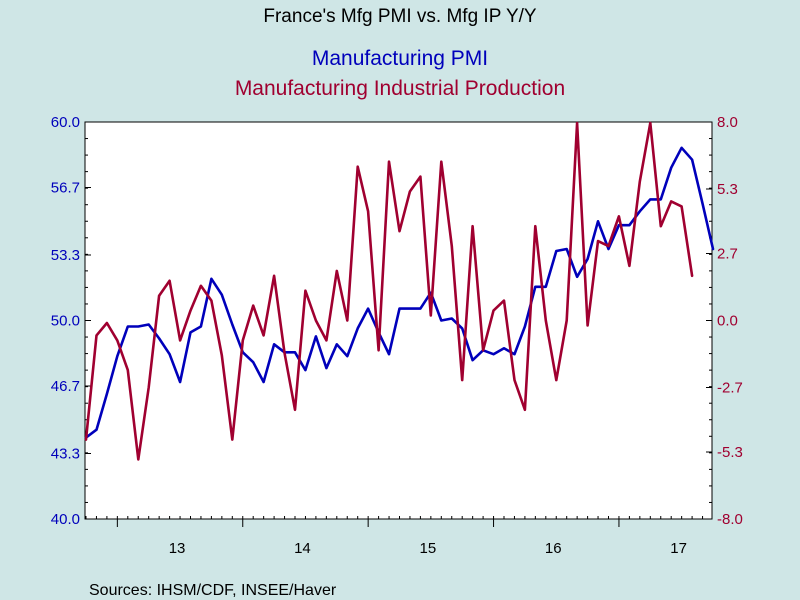 This screenshot has height=600, width=800. Describe the element at coordinates (65, 255) in the screenshot. I see `left-axis-tick-label: 53.3` at that location.